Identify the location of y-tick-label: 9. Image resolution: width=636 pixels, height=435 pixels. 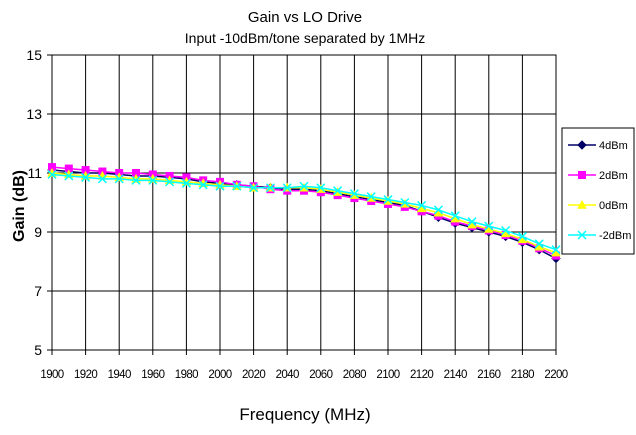
(38, 232).